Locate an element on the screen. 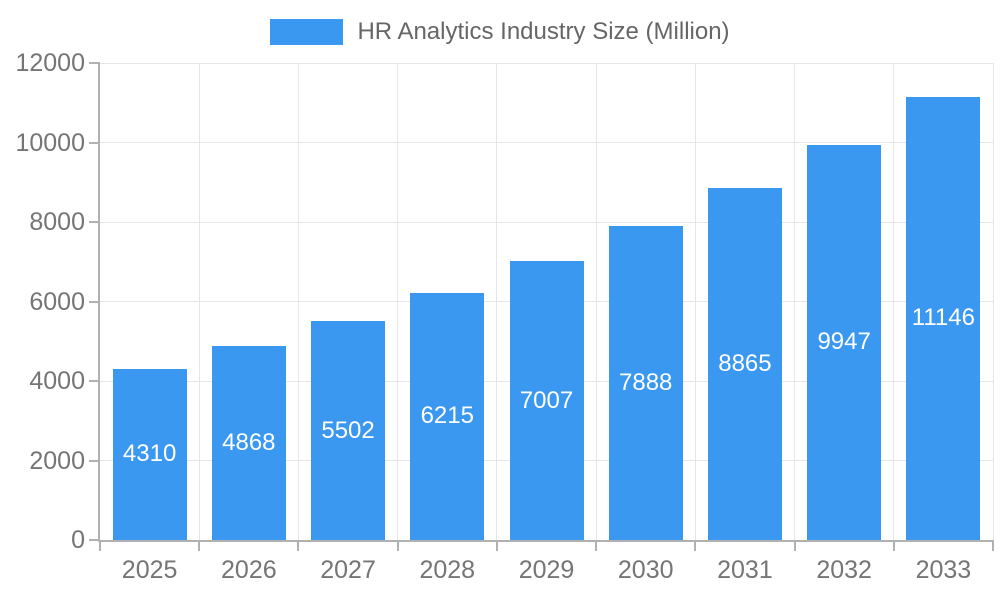 The width and height of the screenshot is (1000, 600). bar: 8865 is located at coordinates (744, 363).